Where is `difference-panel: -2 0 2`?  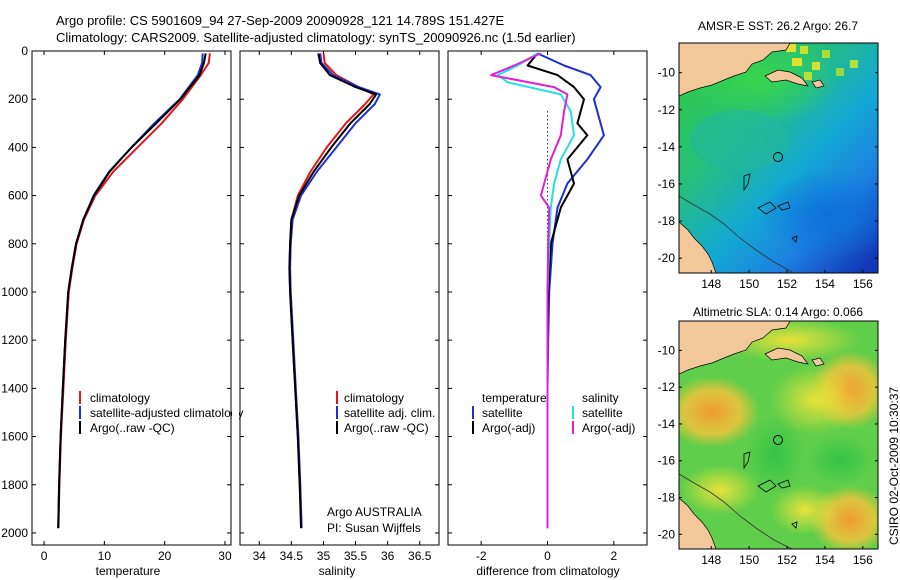
difference-panel: -2 0 2 is located at coordinates (546, 307).